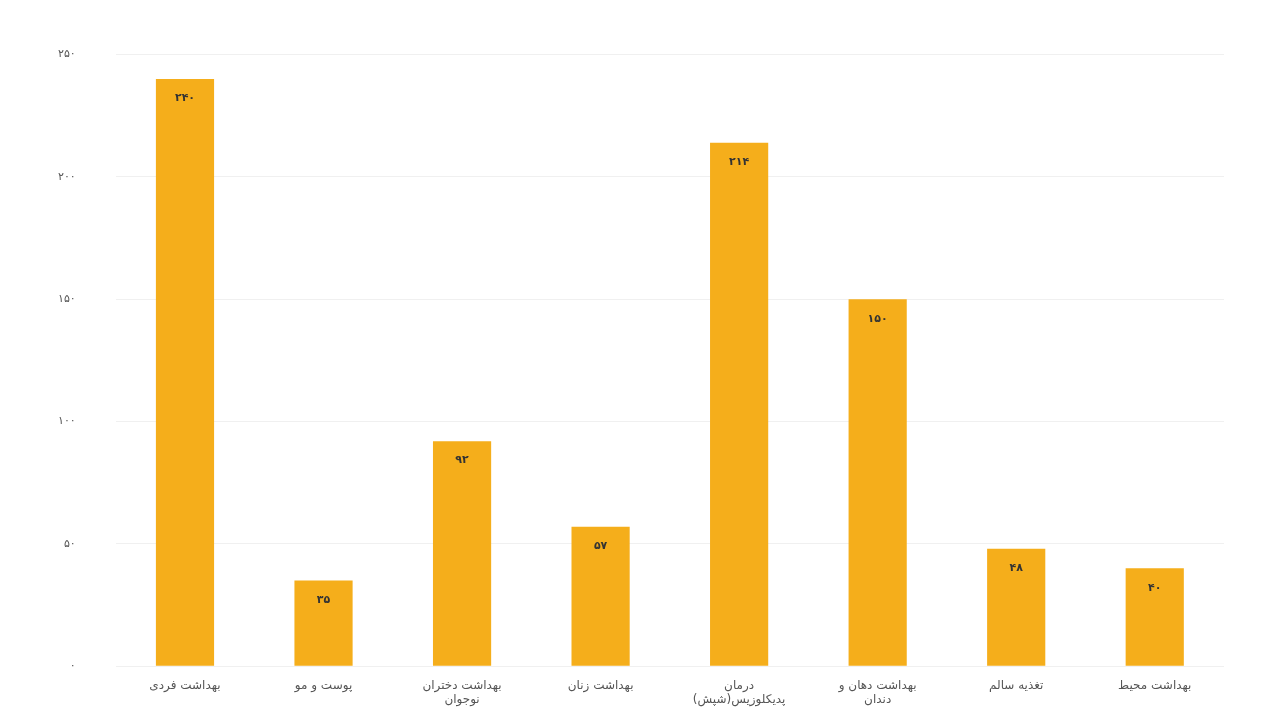 The width and height of the screenshot is (1262, 727). I want to click on data-label: ۹۲, so click(462, 460).